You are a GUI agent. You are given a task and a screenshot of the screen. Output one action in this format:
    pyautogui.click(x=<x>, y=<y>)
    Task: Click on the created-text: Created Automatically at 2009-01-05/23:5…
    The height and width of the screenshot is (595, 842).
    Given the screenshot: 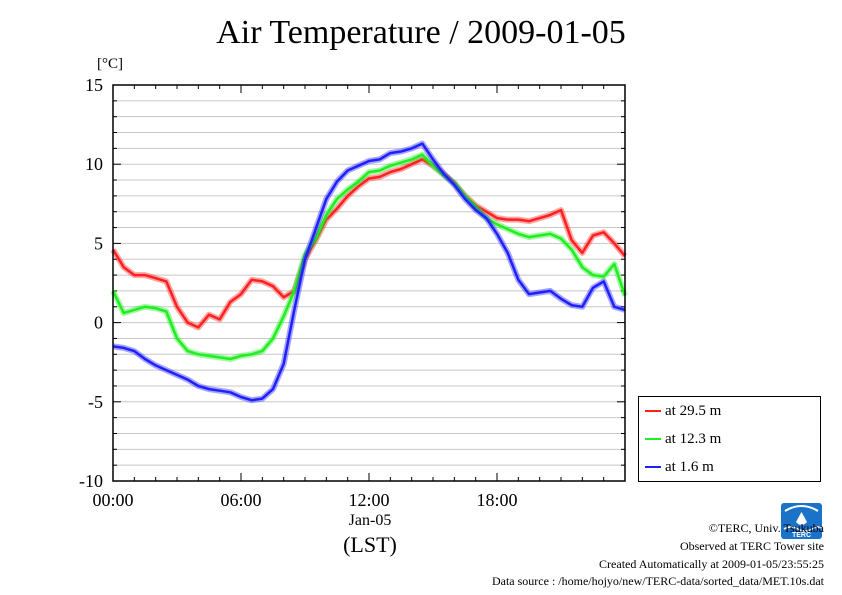 What is the action you would take?
    pyautogui.click(x=711, y=564)
    